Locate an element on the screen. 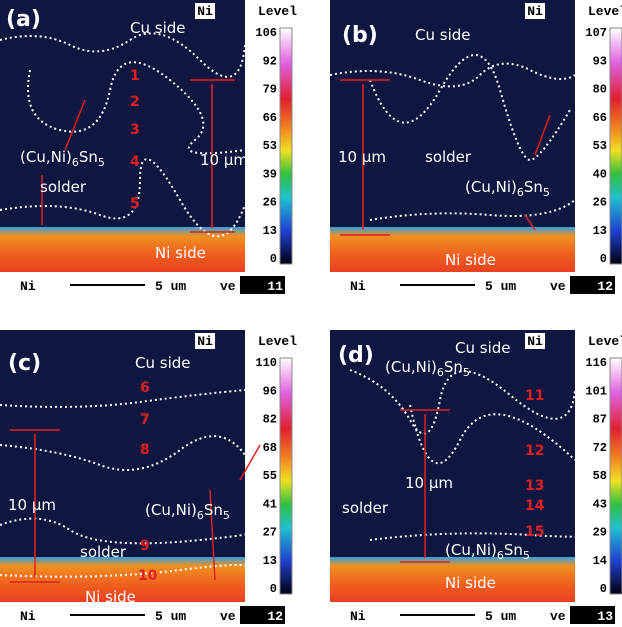 The height and width of the screenshot is (627, 622). panel-label: (a) is located at coordinates (23, 19).